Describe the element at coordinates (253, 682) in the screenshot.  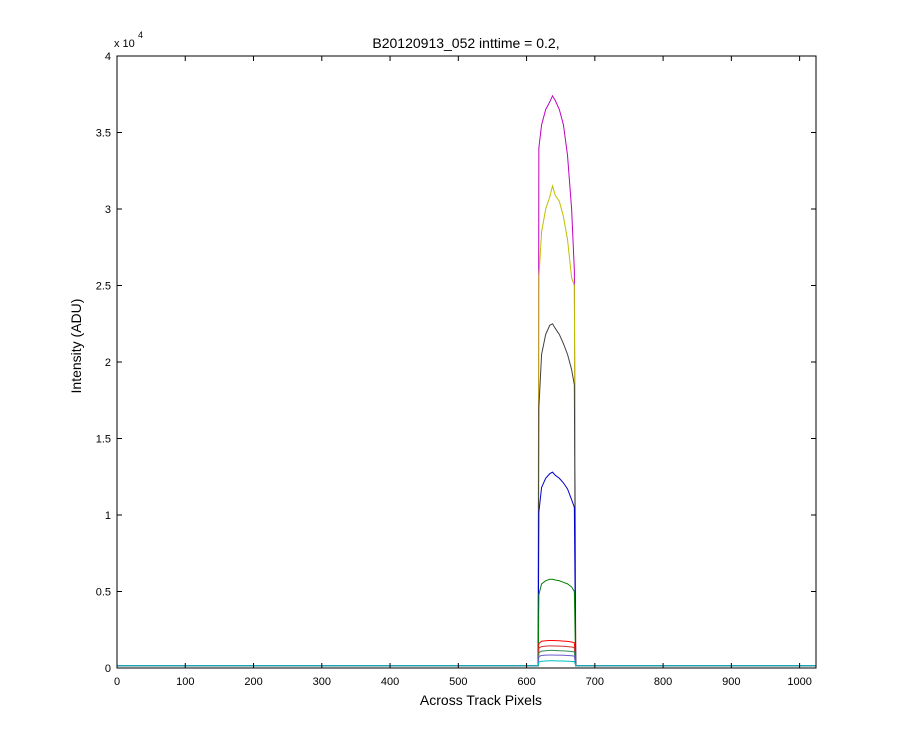
I see `x-tick-label: 200` at that location.